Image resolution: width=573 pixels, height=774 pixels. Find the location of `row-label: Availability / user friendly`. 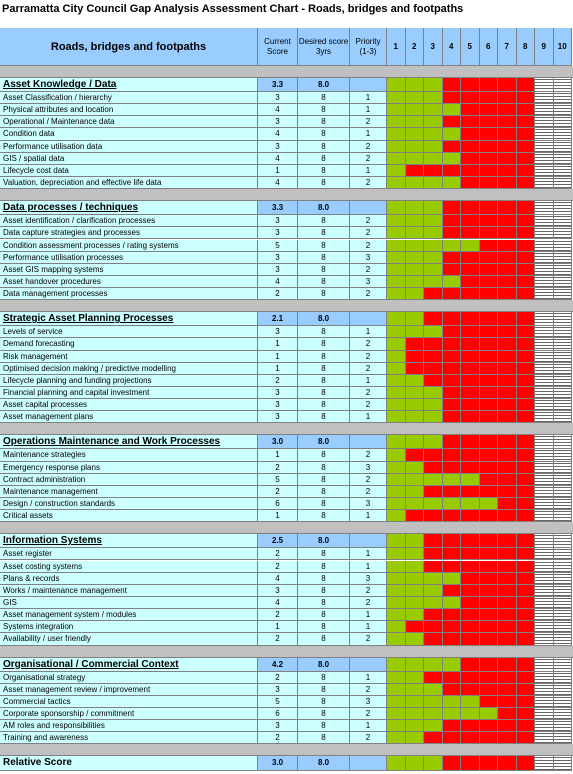

row-label: Availability / user friendly is located at coordinates (129, 639).